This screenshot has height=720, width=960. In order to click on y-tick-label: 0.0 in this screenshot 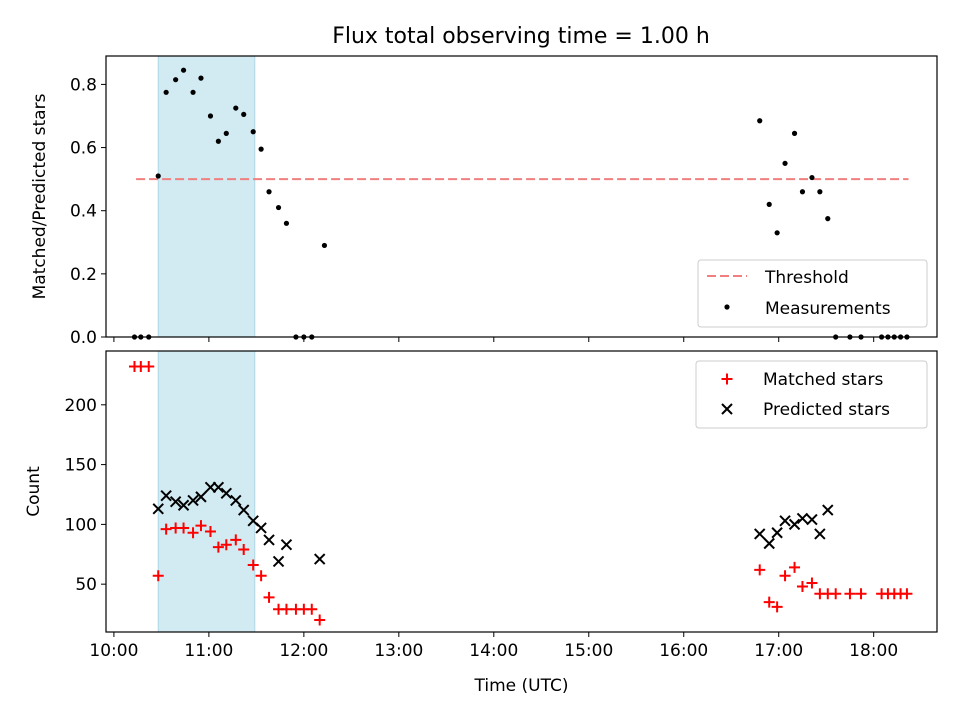, I will do `click(83, 338)`.